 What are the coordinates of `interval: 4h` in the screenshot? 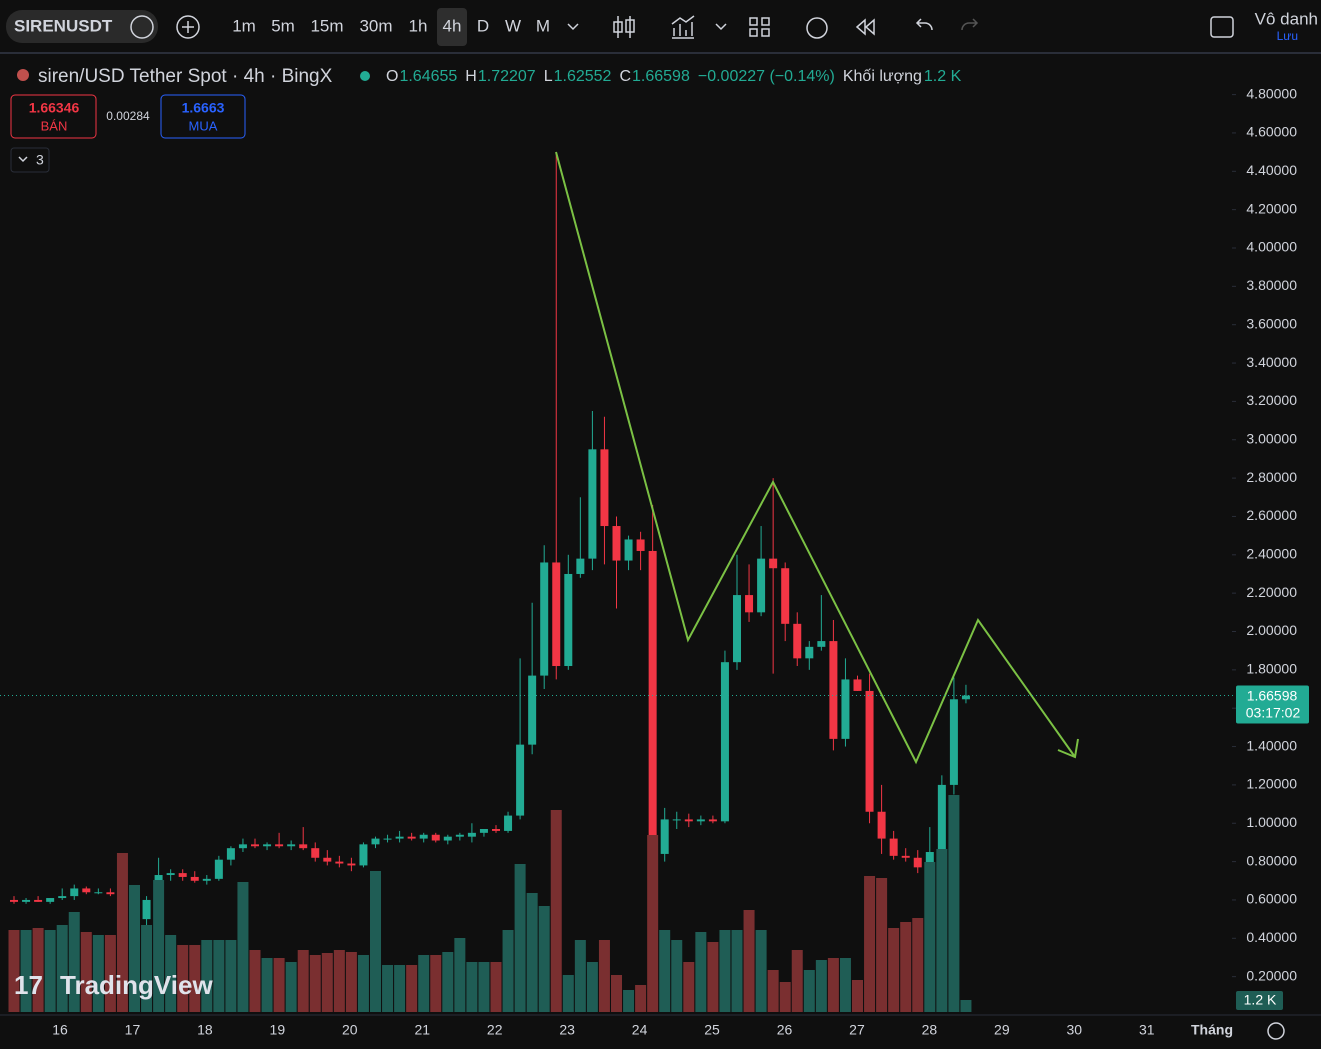 It's located at (452, 25).